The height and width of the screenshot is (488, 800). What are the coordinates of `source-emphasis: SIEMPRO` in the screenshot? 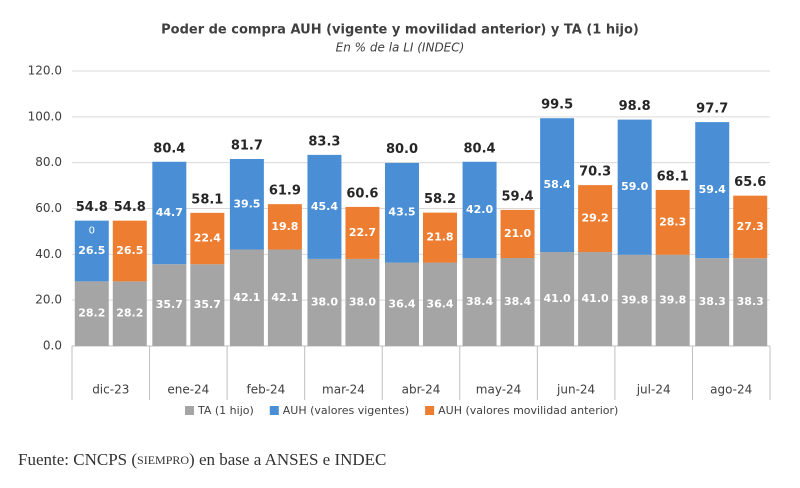 It's located at (163, 460).